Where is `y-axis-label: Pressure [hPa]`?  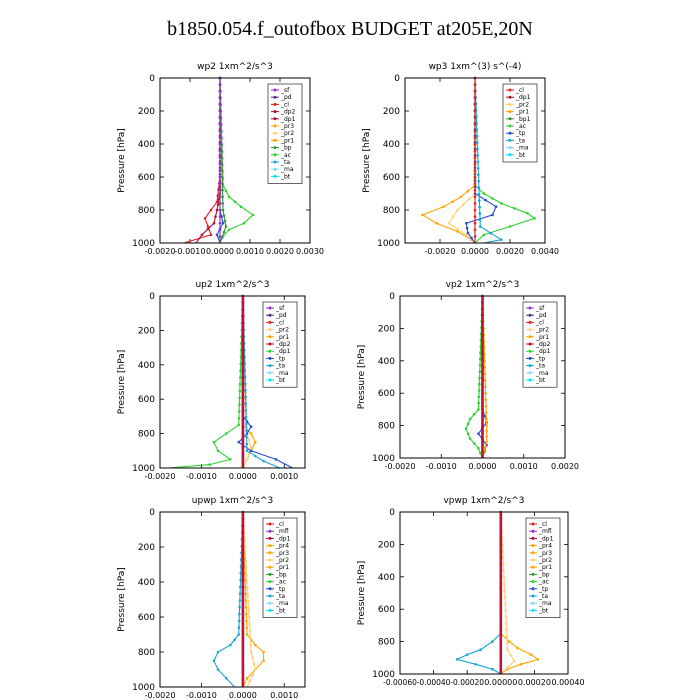
y-axis-label: Pressure [hPa] is located at coordinates (122, 382).